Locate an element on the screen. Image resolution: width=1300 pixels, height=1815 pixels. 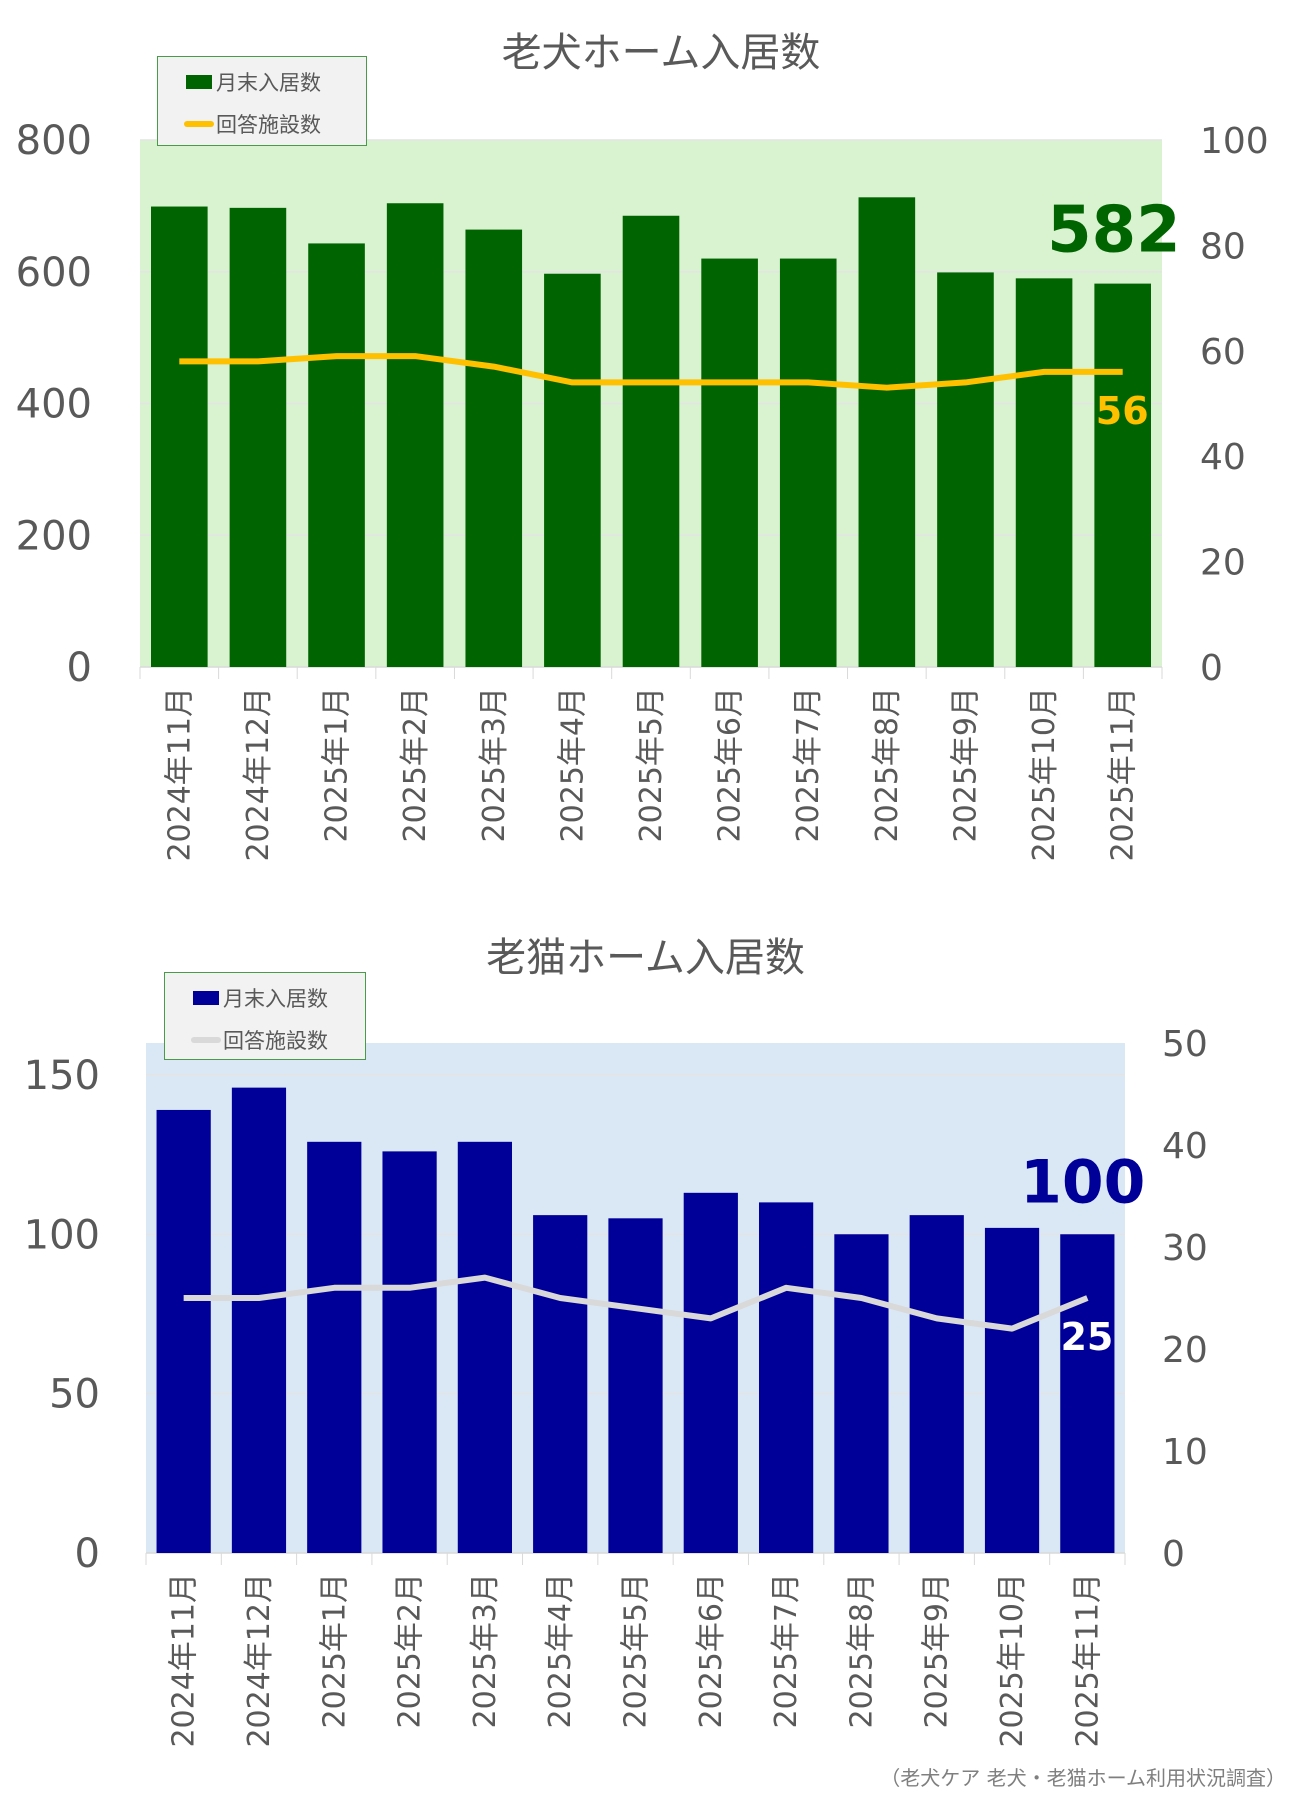
cat-category-label: 2025年3月 is located at coordinates (485, 1650).